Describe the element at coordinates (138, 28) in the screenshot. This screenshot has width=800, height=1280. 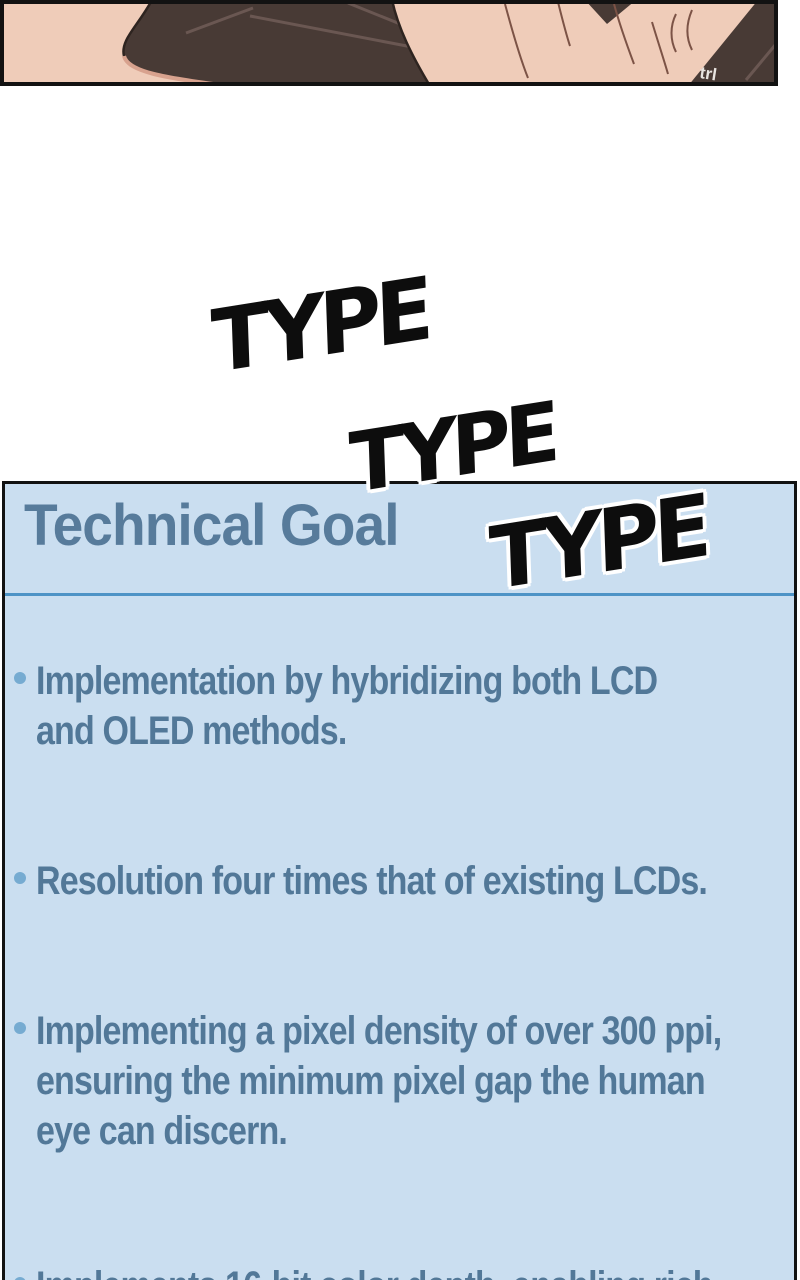
I see `forearm-outline` at that location.